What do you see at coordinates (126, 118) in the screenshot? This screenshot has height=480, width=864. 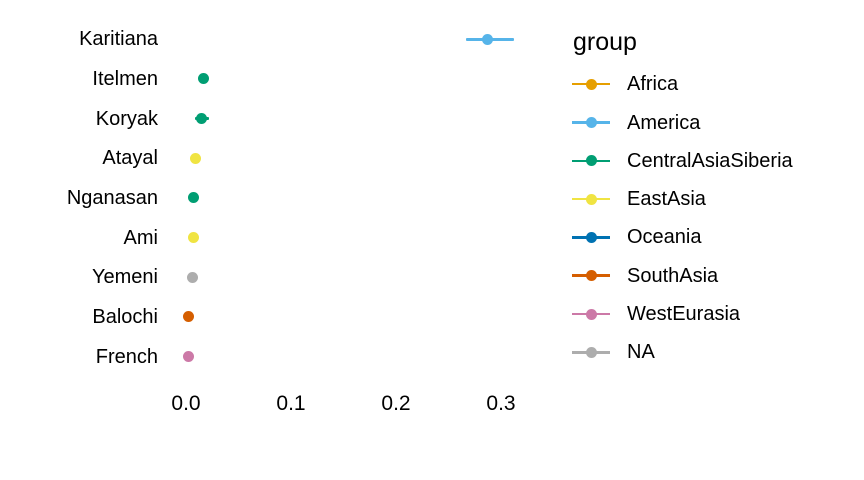 I see `y-axis-label: Koryak` at bounding box center [126, 118].